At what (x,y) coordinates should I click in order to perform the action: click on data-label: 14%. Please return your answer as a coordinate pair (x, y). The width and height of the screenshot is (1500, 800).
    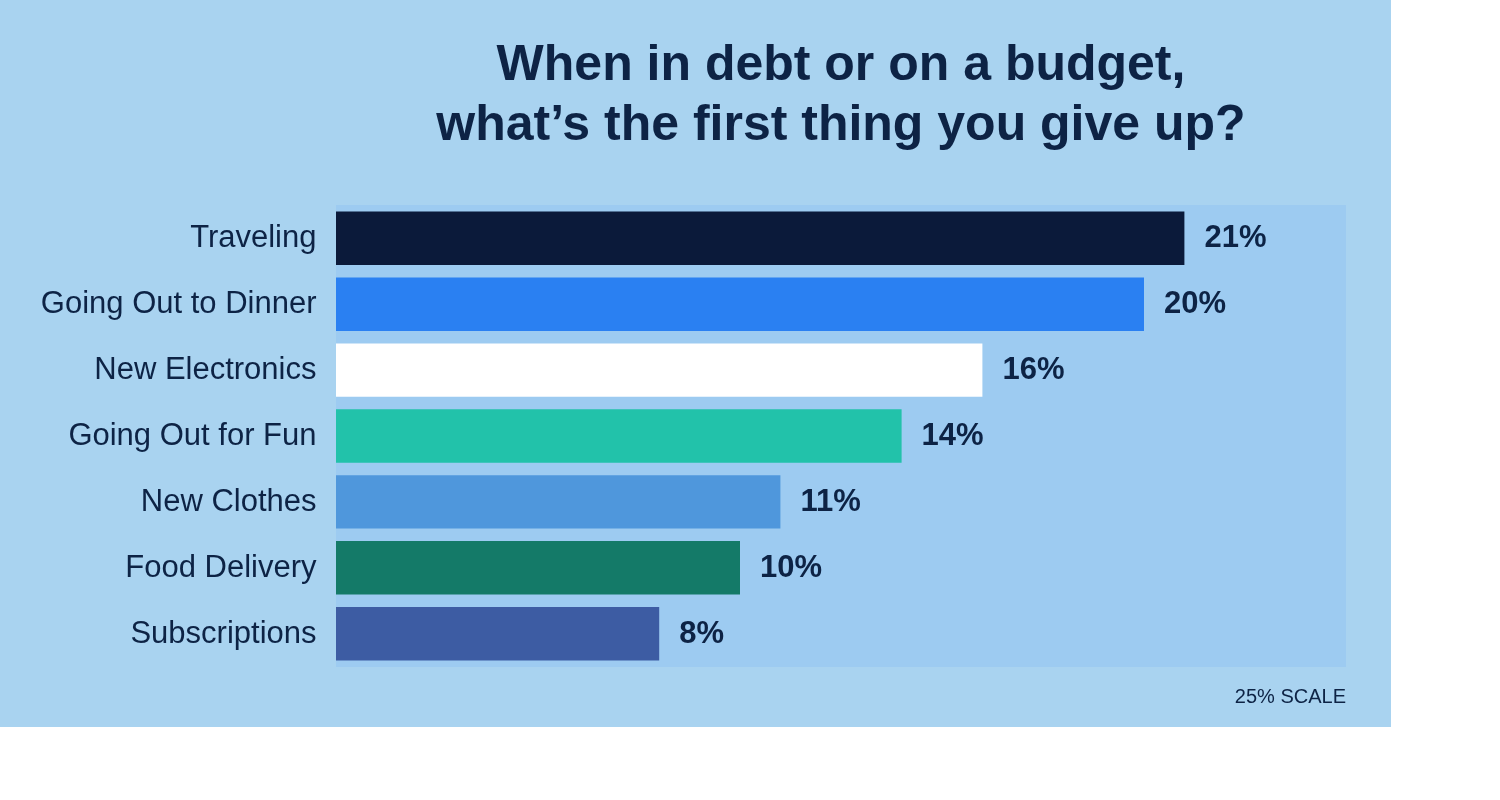
    Looking at the image, I should click on (952, 434).